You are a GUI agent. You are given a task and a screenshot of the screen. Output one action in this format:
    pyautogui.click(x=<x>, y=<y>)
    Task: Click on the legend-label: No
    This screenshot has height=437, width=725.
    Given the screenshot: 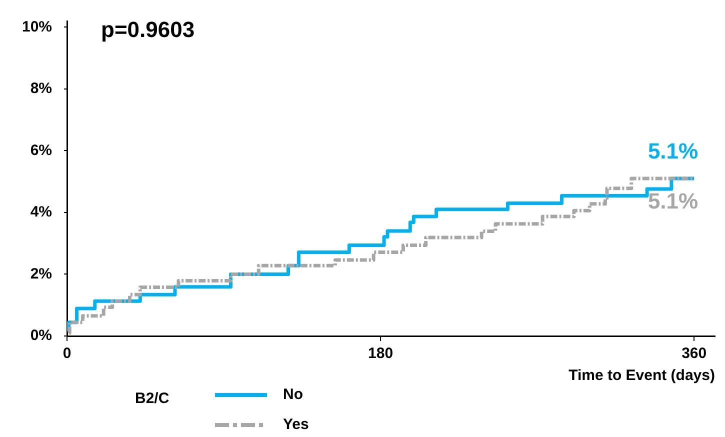 What is the action you would take?
    pyautogui.click(x=293, y=394)
    